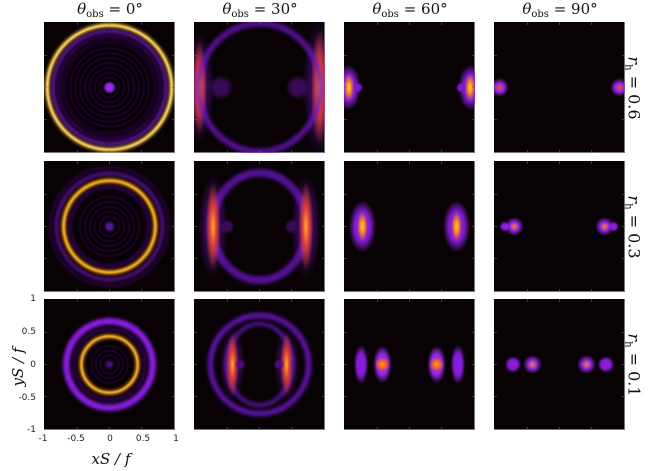 Image resolution: width=650 pixels, height=471 pixels. What do you see at coordinates (260, 10) in the screenshot?
I see `column-title-1: θobs = 30°` at bounding box center [260, 10].